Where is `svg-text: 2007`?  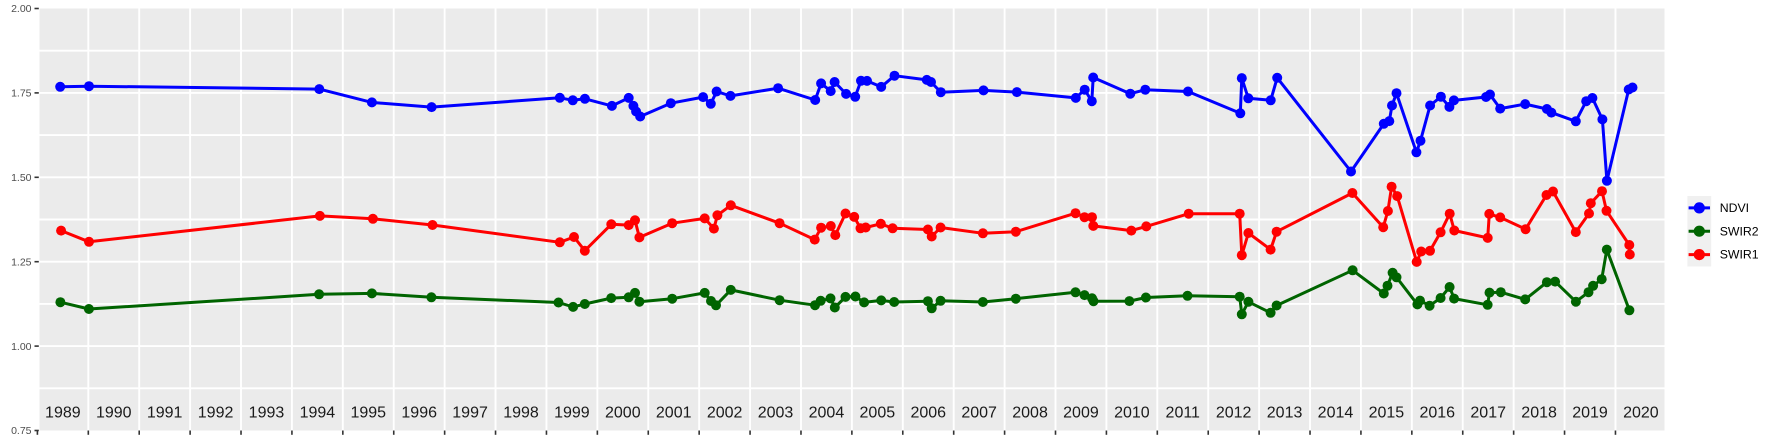
svg-text: 2007 is located at coordinates (979, 413).